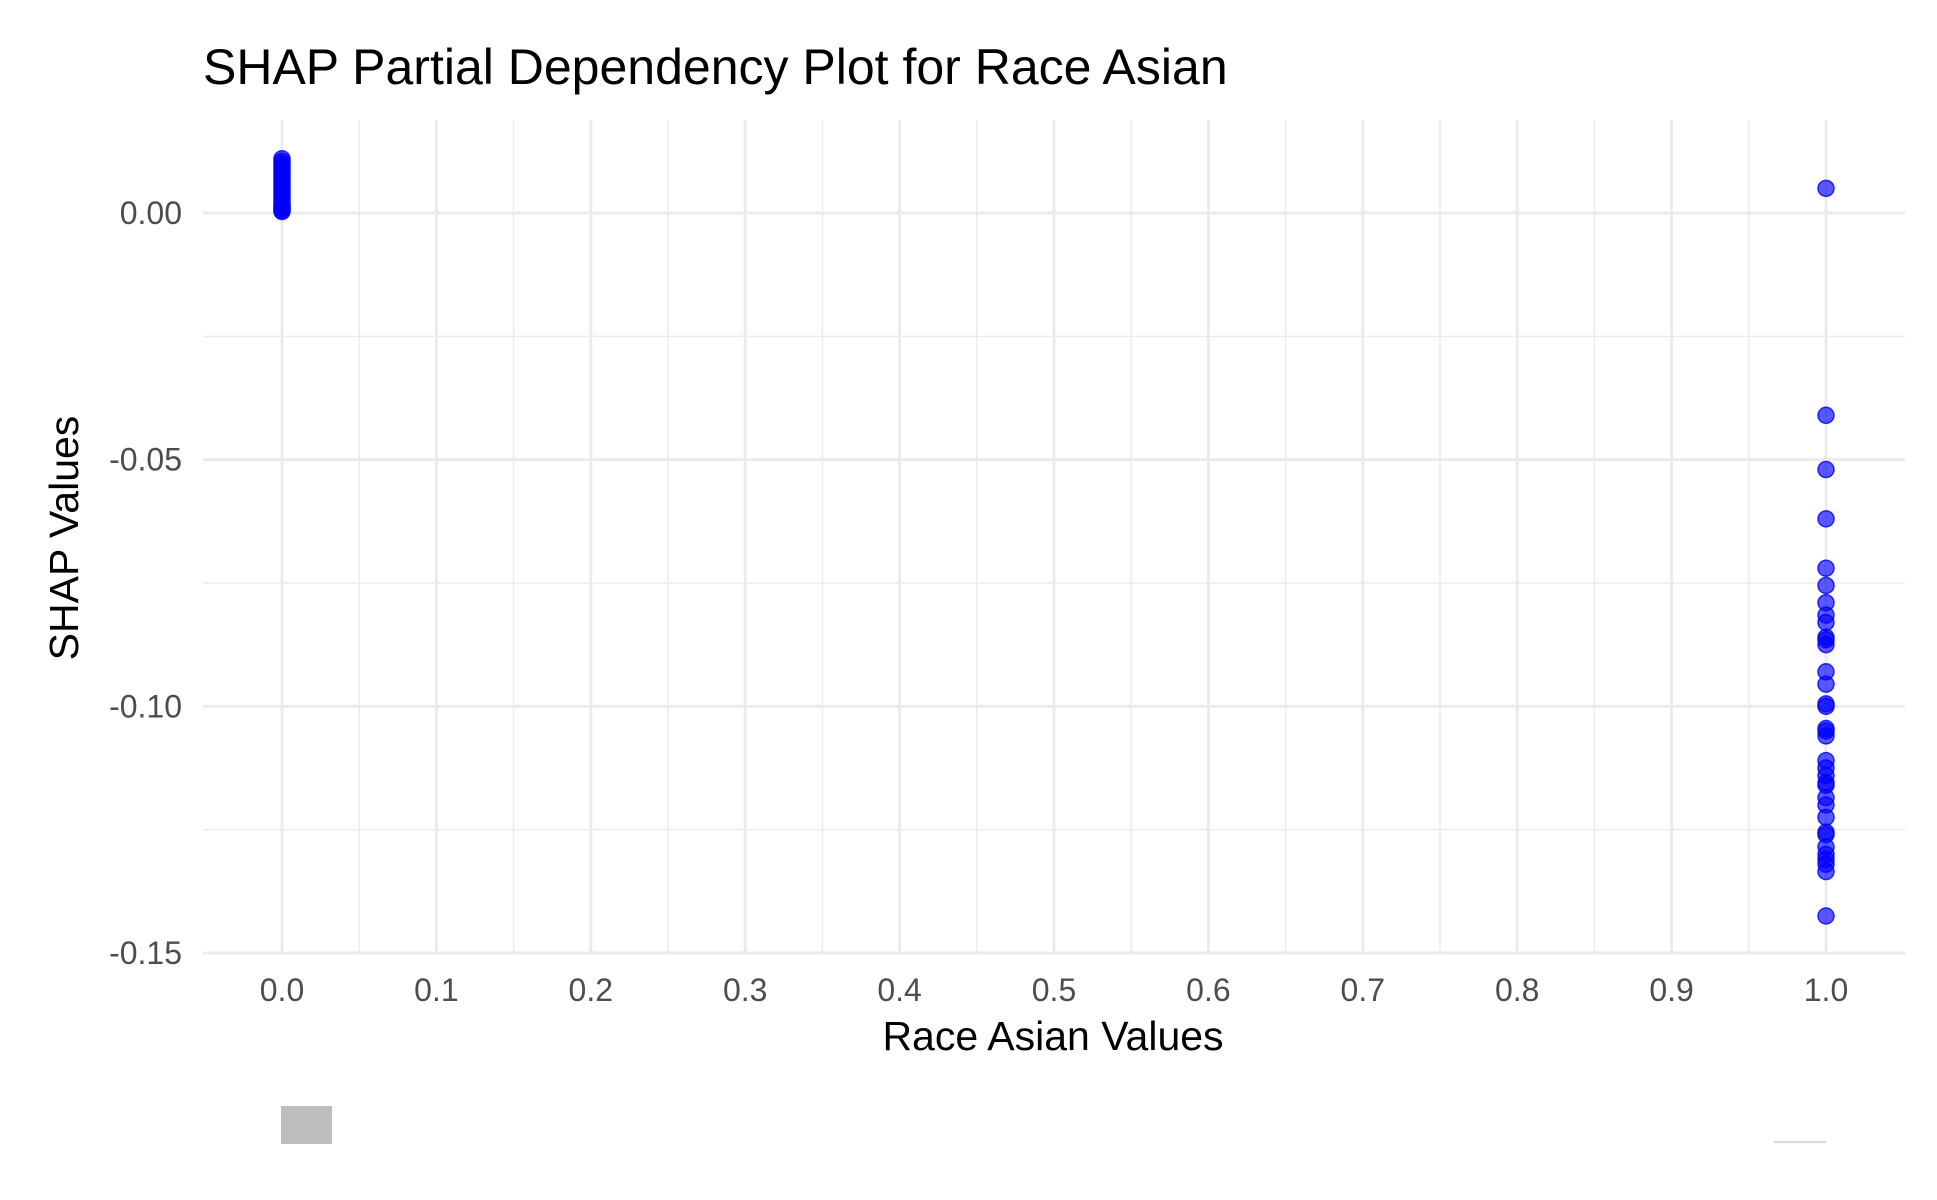  Describe the element at coordinates (1517, 990) in the screenshot. I see `x-tick-label: 0.8` at that location.